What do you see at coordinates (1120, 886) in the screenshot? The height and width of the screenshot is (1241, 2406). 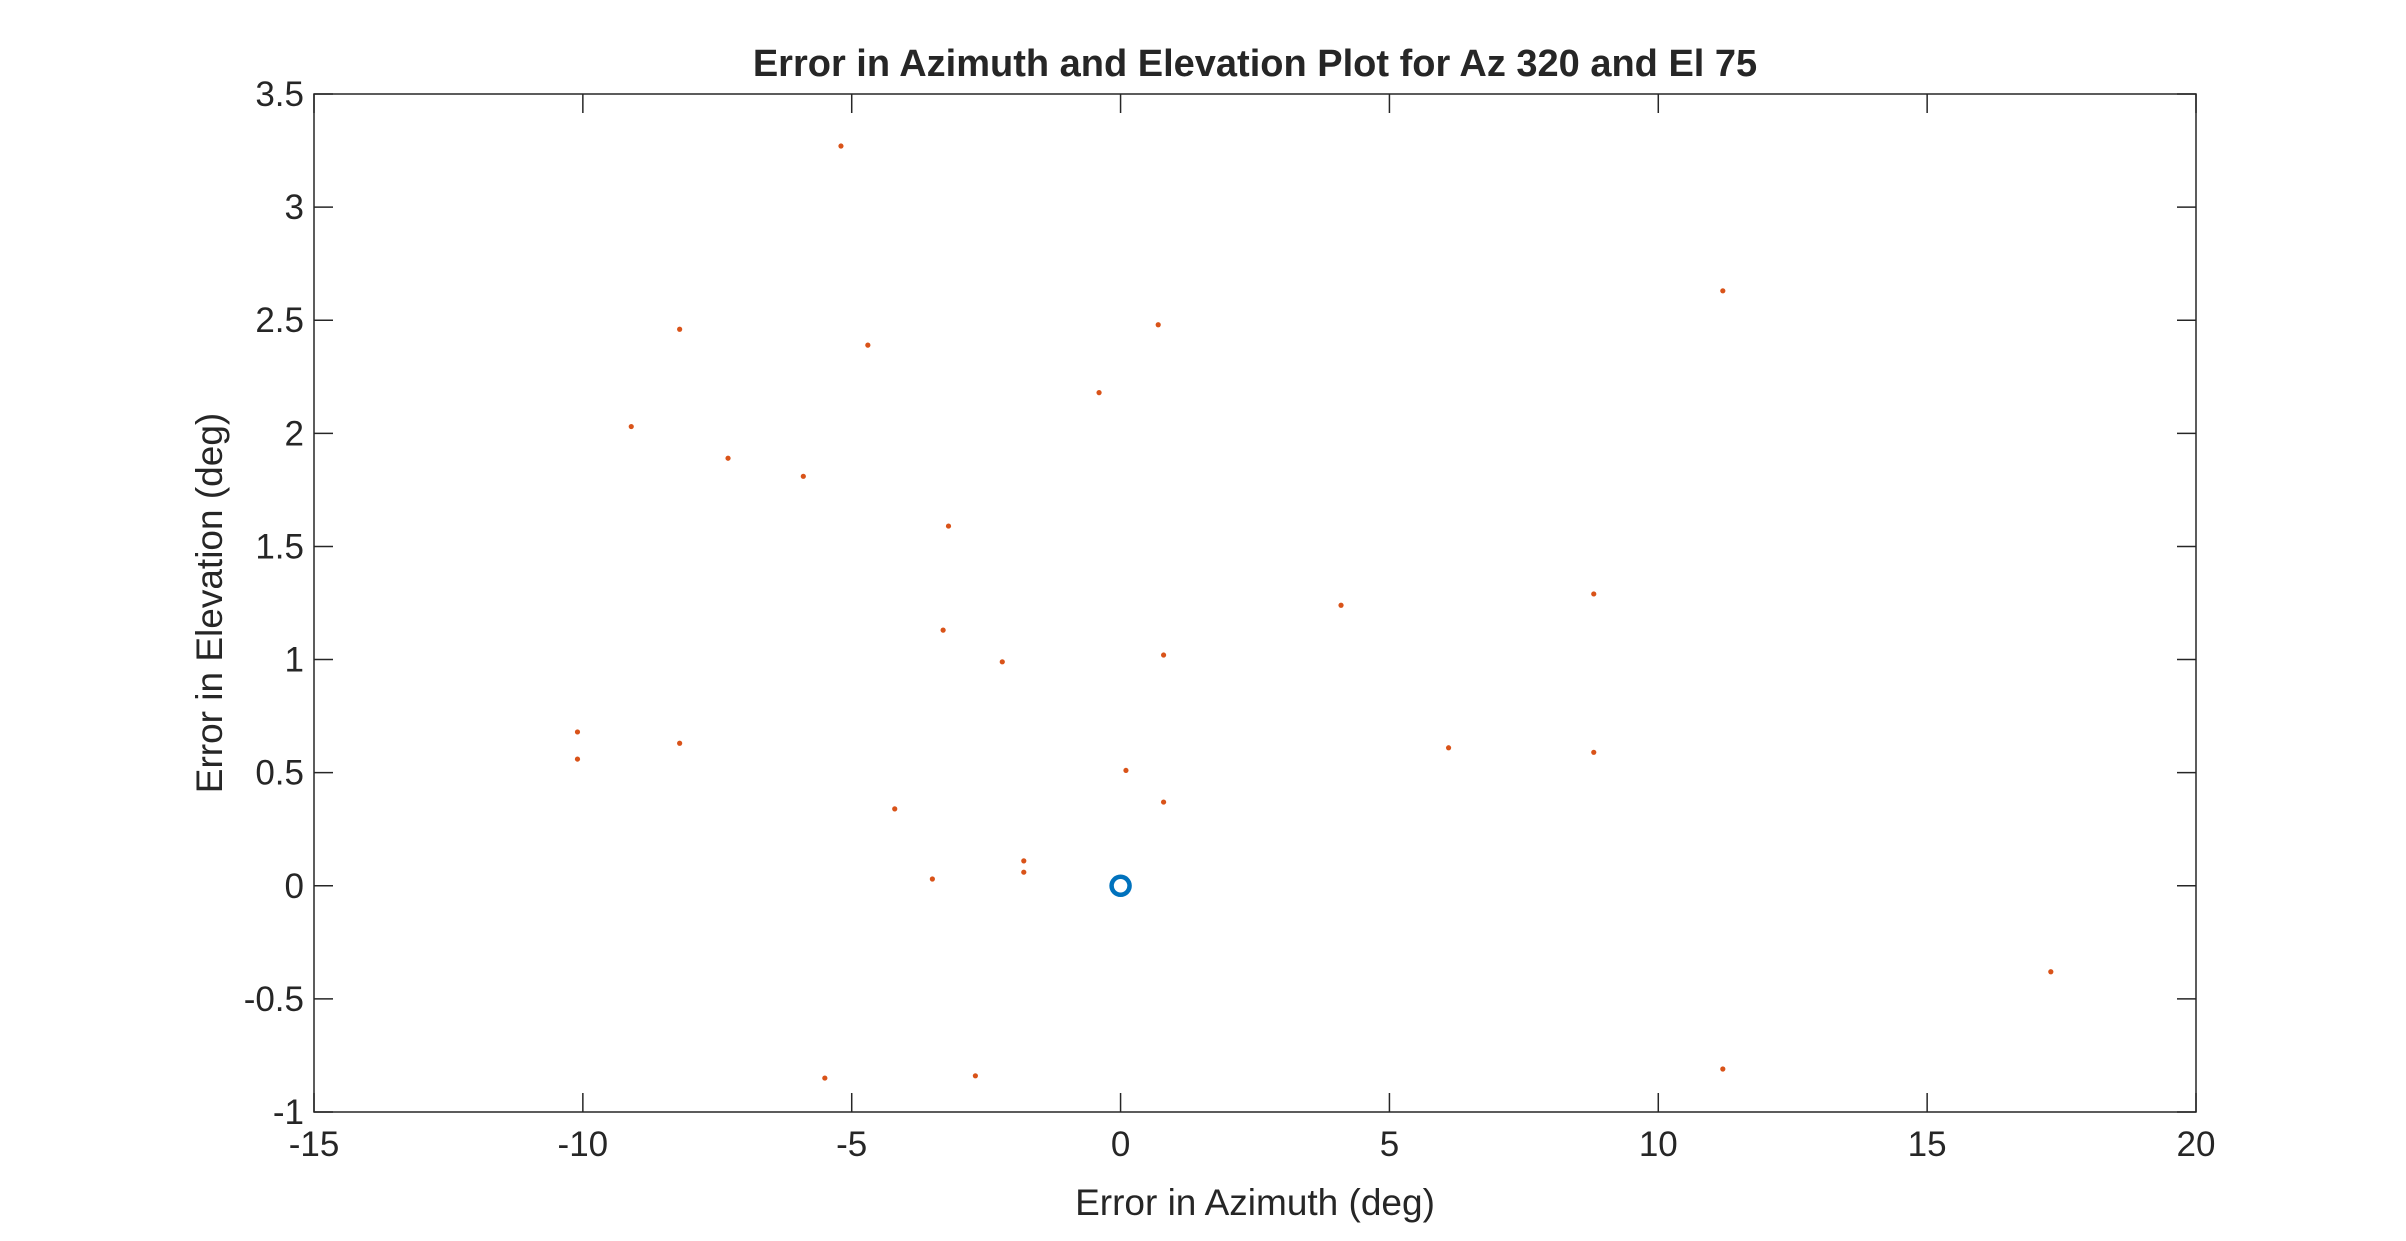 I see `origin-marker` at bounding box center [1120, 886].